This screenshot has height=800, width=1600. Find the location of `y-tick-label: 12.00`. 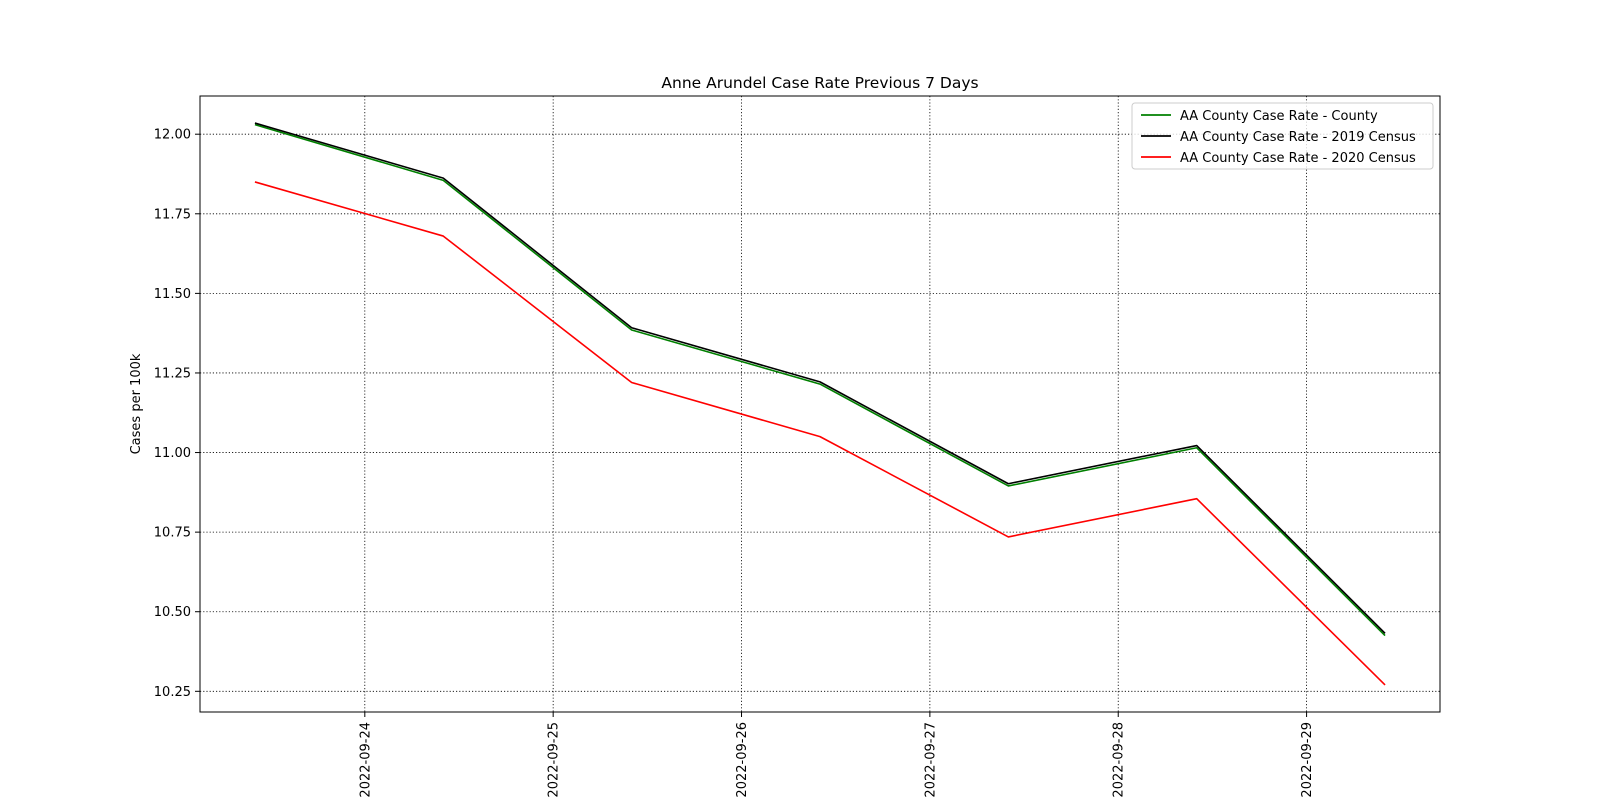

y-tick-label: 12.00 is located at coordinates (172, 135).